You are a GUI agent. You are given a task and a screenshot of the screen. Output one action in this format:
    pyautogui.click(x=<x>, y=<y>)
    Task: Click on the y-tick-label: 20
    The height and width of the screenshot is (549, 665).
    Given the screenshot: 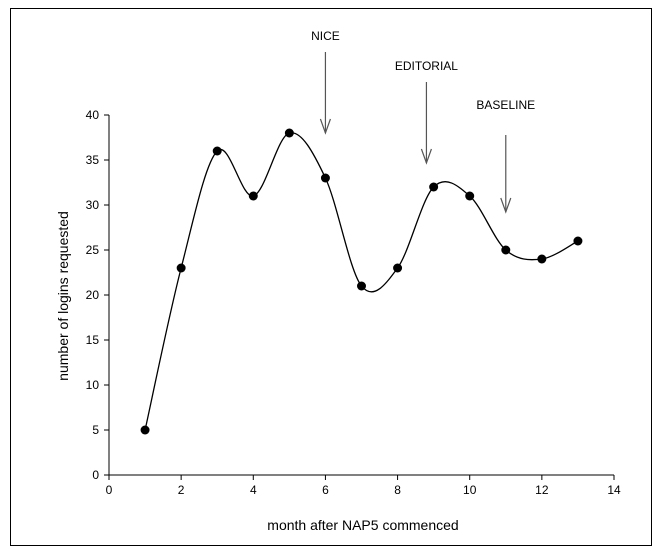 What is the action you would take?
    pyautogui.click(x=93, y=295)
    